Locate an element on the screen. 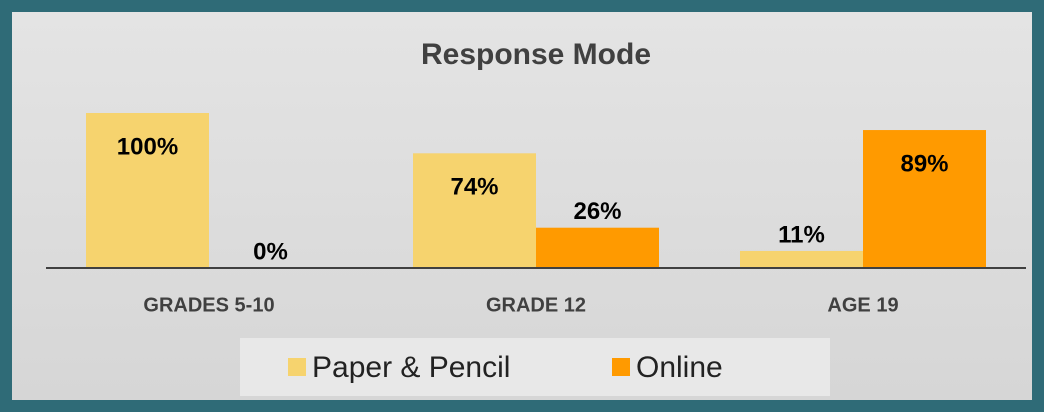  x-tick-label: GRADE 12 is located at coordinates (536, 305).